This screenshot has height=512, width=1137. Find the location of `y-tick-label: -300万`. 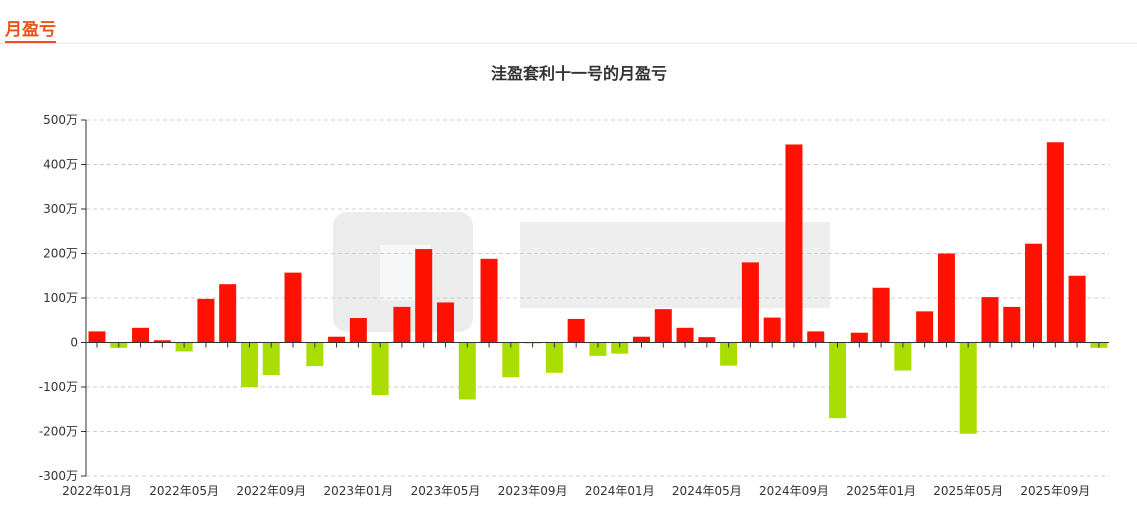

y-tick-label: -300万 is located at coordinates (58, 476).